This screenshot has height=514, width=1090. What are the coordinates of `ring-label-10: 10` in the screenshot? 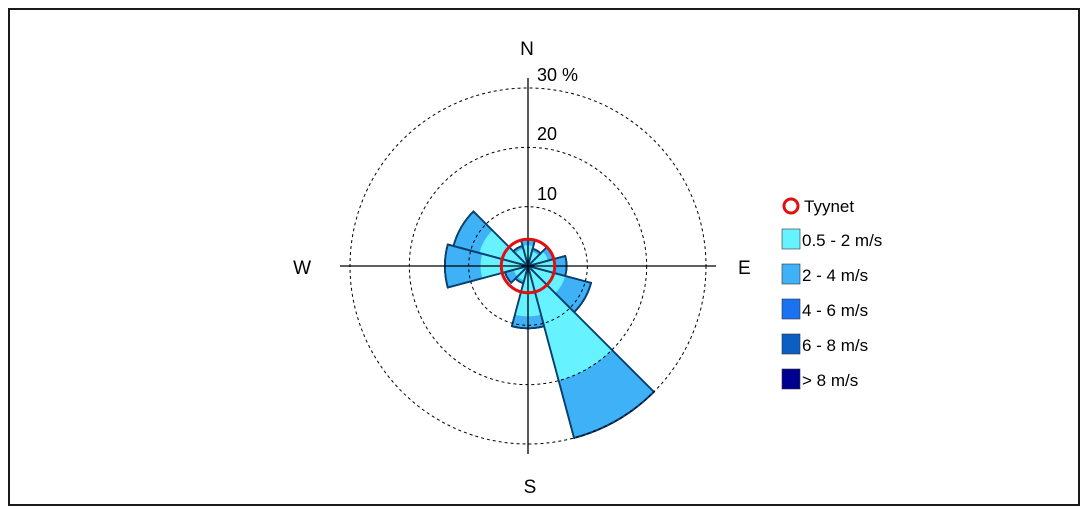 It's located at (547, 194).